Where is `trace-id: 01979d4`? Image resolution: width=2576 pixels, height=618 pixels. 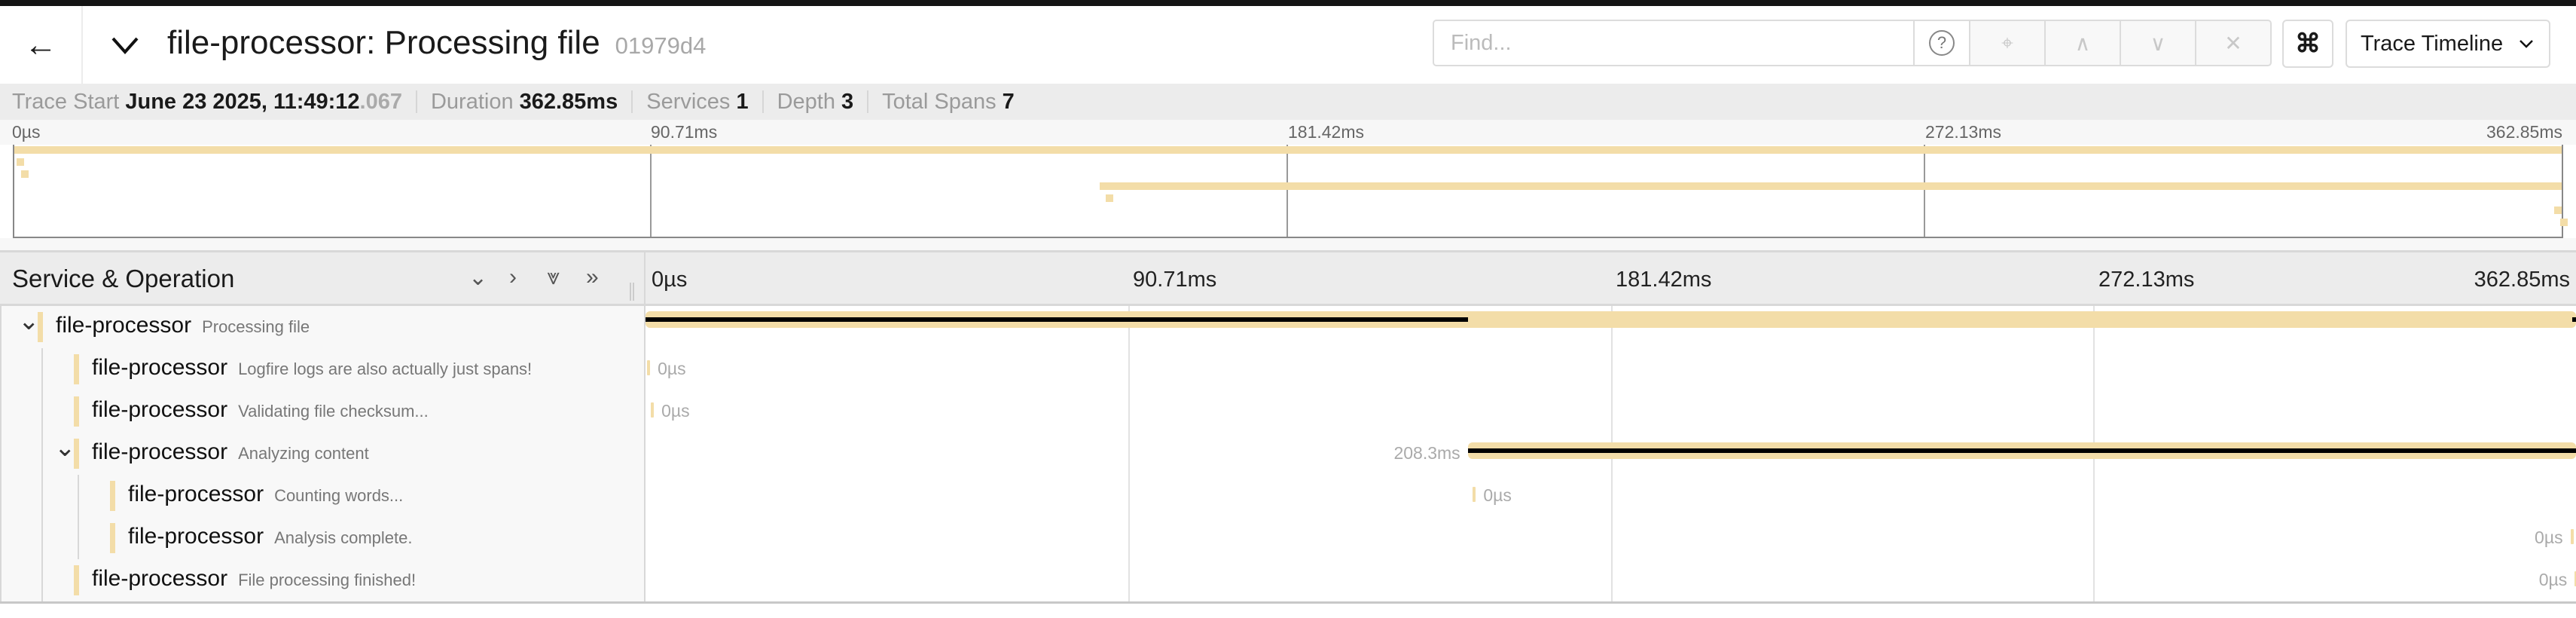
trace-id: 01979d4 is located at coordinates (661, 45).